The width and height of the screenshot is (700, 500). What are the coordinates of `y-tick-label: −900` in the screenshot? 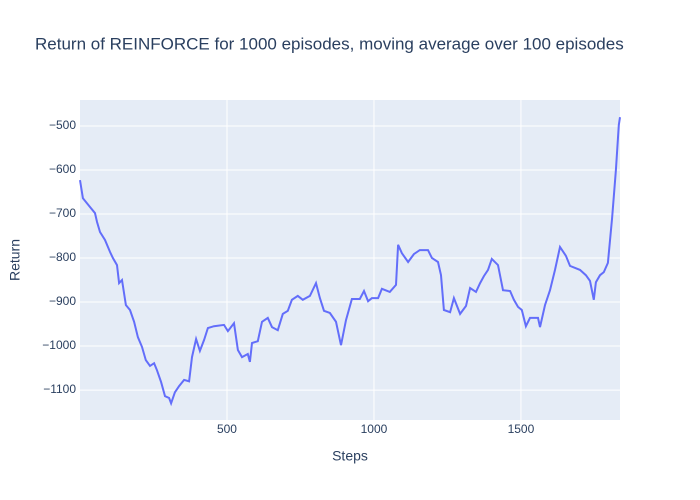 It's located at (62, 301).